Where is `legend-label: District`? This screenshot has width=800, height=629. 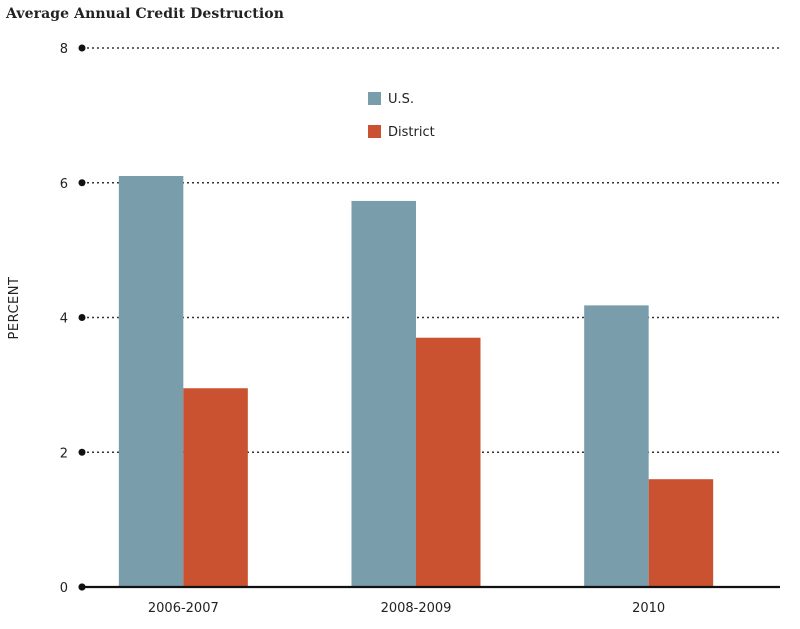
legend-label: District is located at coordinates (411, 132).